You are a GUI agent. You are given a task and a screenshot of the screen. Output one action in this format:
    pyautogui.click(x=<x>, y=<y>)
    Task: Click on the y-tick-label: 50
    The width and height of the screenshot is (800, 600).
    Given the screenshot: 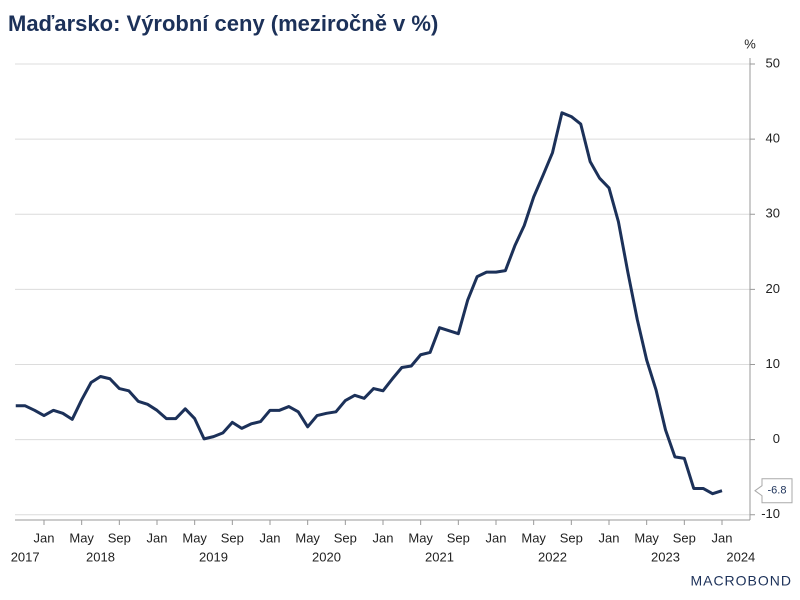 What is the action you would take?
    pyautogui.click(x=773, y=62)
    